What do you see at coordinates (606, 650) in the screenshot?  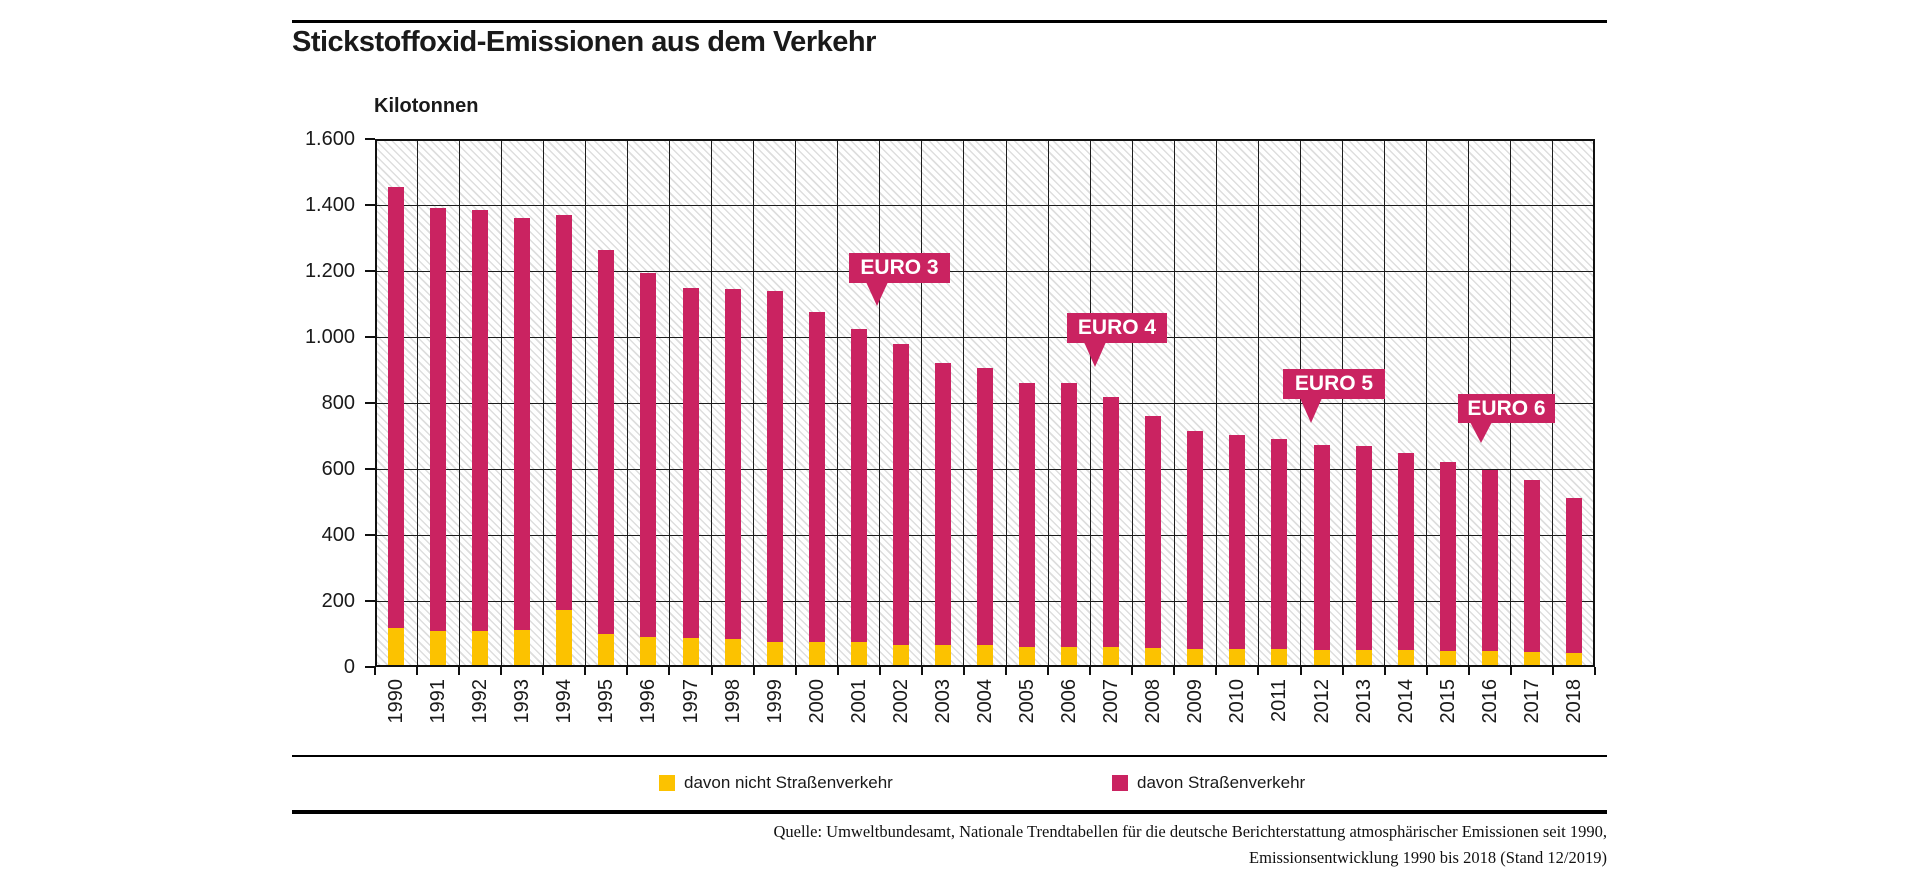 I see `bar-segment-nonroad-1995` at bounding box center [606, 650].